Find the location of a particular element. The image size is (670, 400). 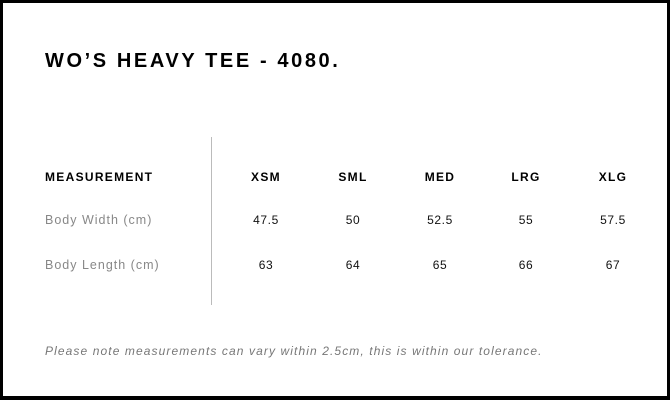

page-title: WO’S HEAVY TEE - 4080. is located at coordinates (193, 61).